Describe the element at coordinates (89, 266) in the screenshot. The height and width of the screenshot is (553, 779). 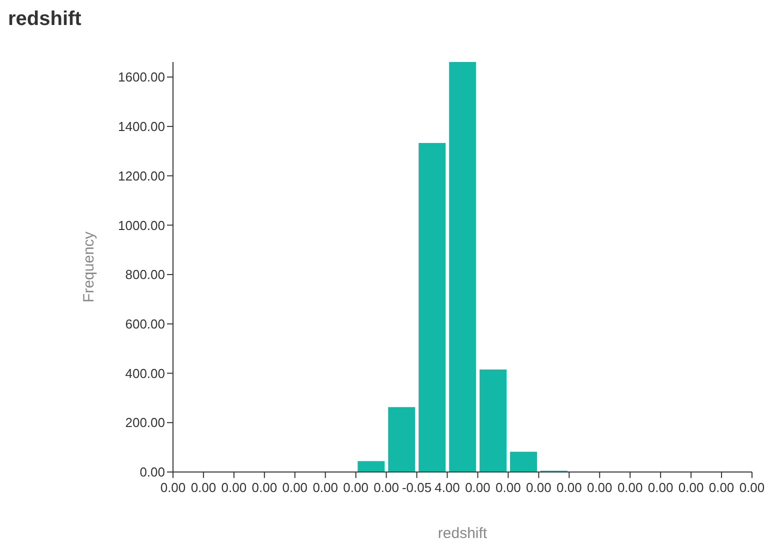
I see `y-axis-title: Frequency` at that location.